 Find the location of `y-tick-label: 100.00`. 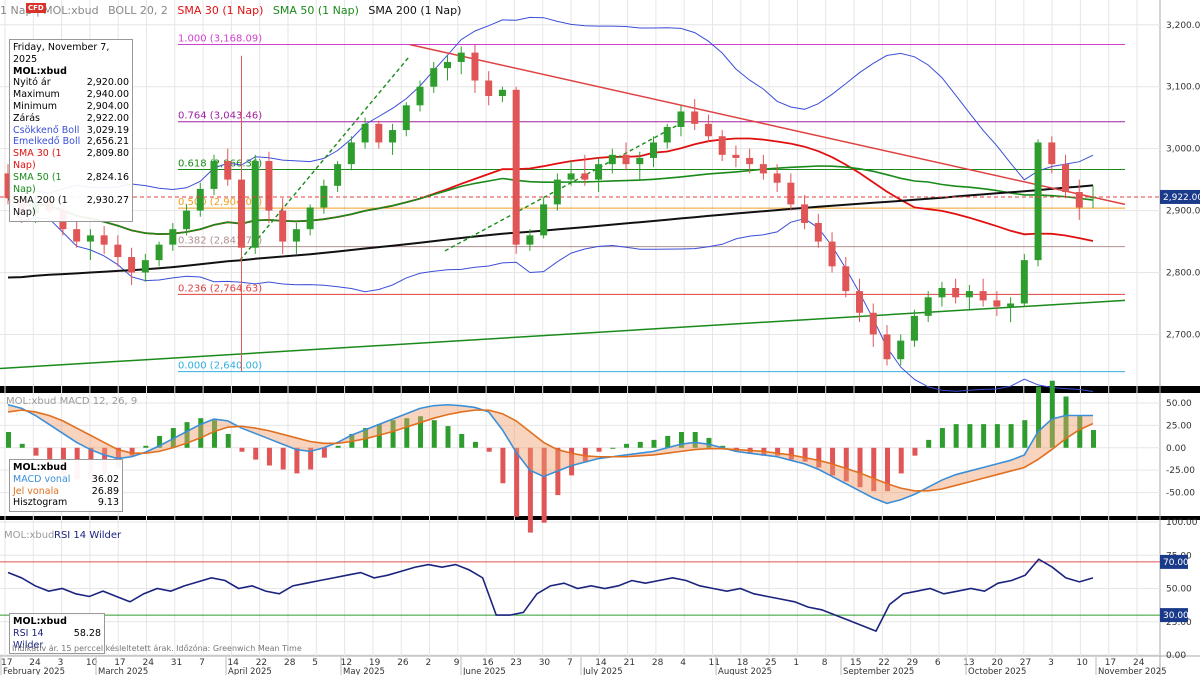

y-tick-label: 100.00 is located at coordinates (1182, 523).